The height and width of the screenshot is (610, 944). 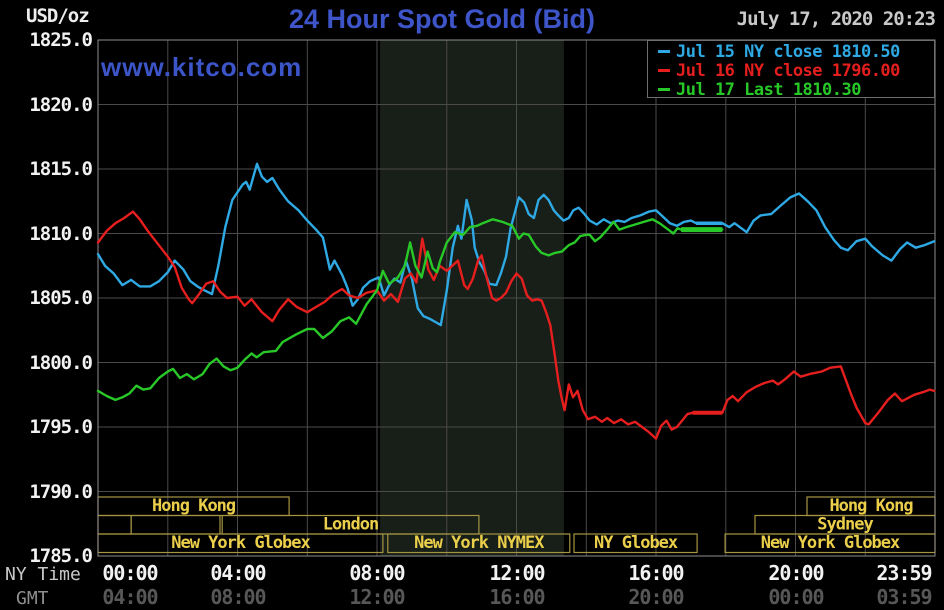 What do you see at coordinates (61, 363) in the screenshot?
I see `y-axis-tick-label: 1800.0` at bounding box center [61, 363].